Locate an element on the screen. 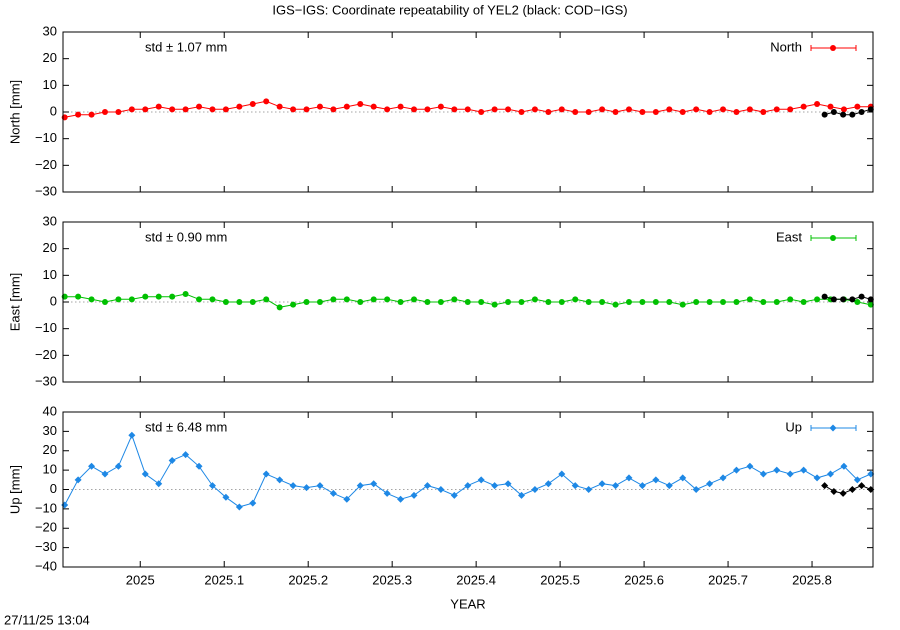 The width and height of the screenshot is (900, 630). y-axis-label: Up [mm] is located at coordinates (14, 489).